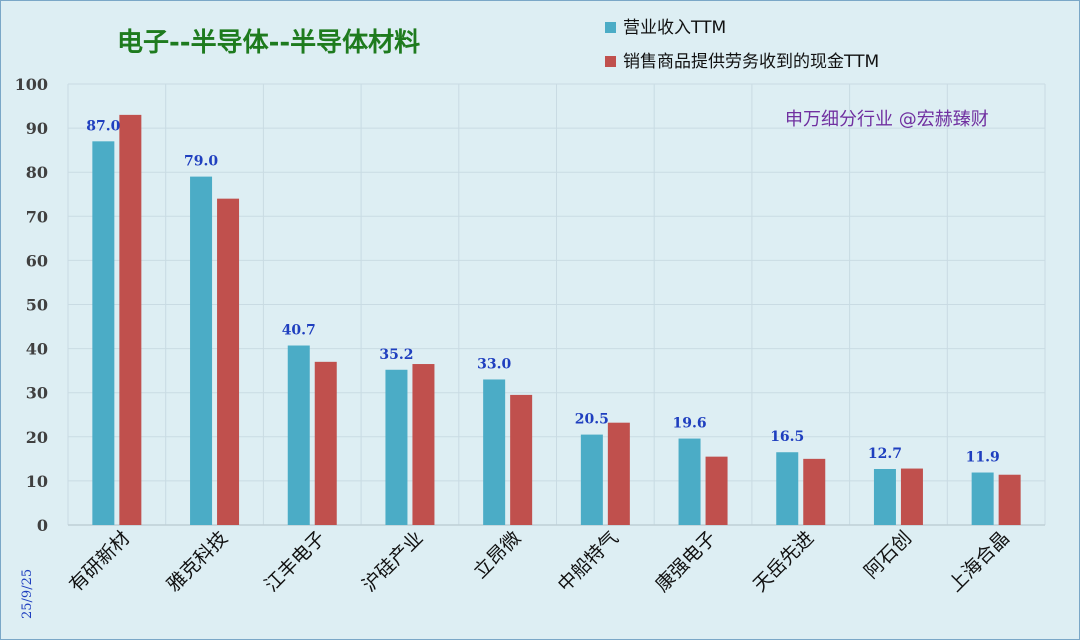 This screenshot has height=640, width=1080. I want to click on x-tick-label: 天岳先进, so click(783, 561).